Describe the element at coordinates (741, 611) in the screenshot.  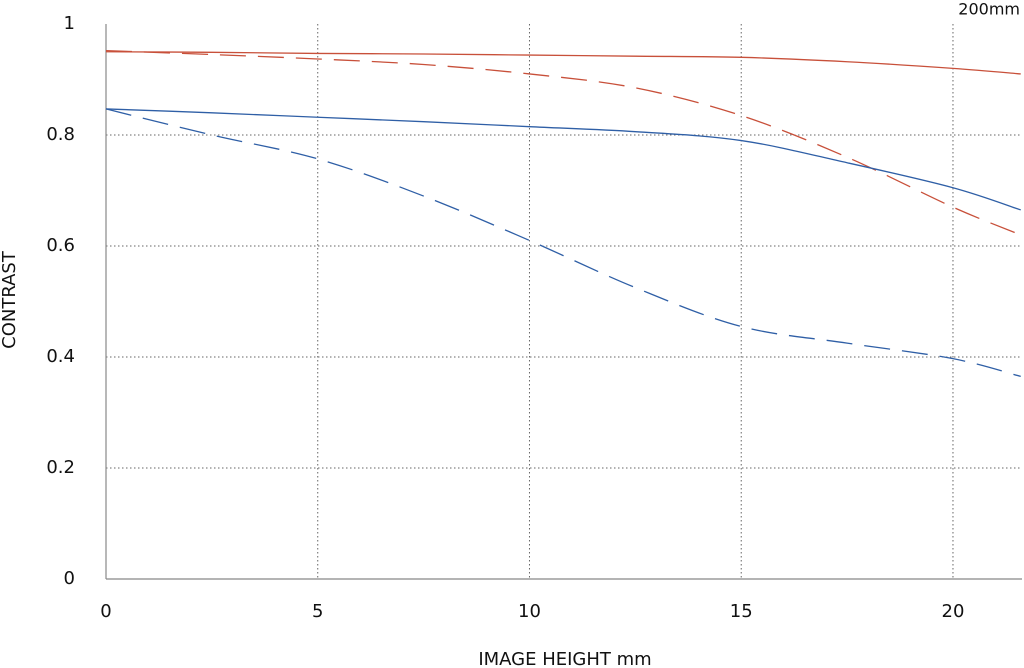
I see `x-tick-label: 15` at that location.